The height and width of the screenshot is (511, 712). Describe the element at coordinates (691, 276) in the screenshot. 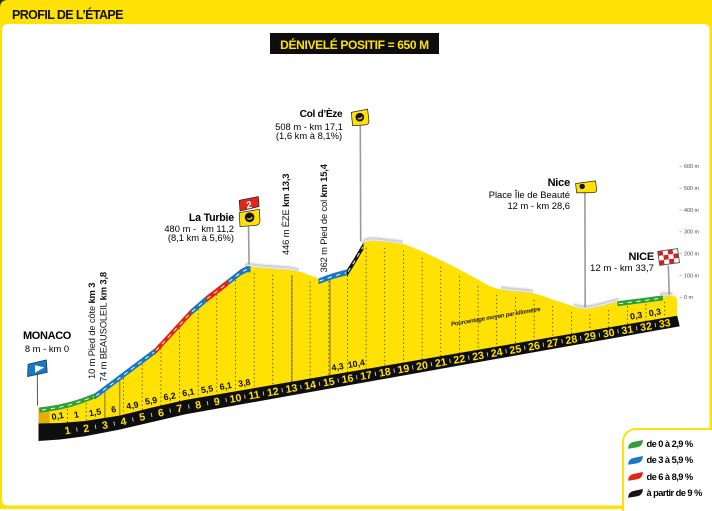

I see `svg-text: 100 m` at that location.